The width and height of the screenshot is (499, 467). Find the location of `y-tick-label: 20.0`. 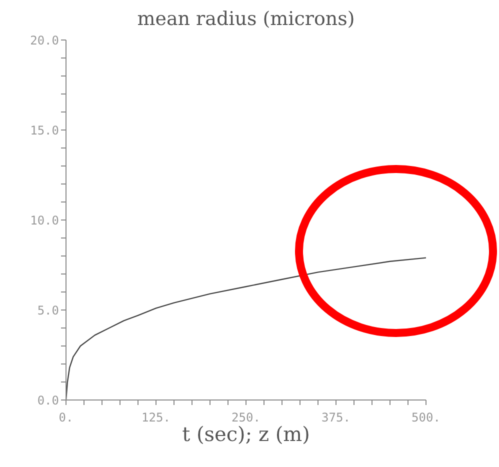

y-tick-label: 20.0 is located at coordinates (44, 40).